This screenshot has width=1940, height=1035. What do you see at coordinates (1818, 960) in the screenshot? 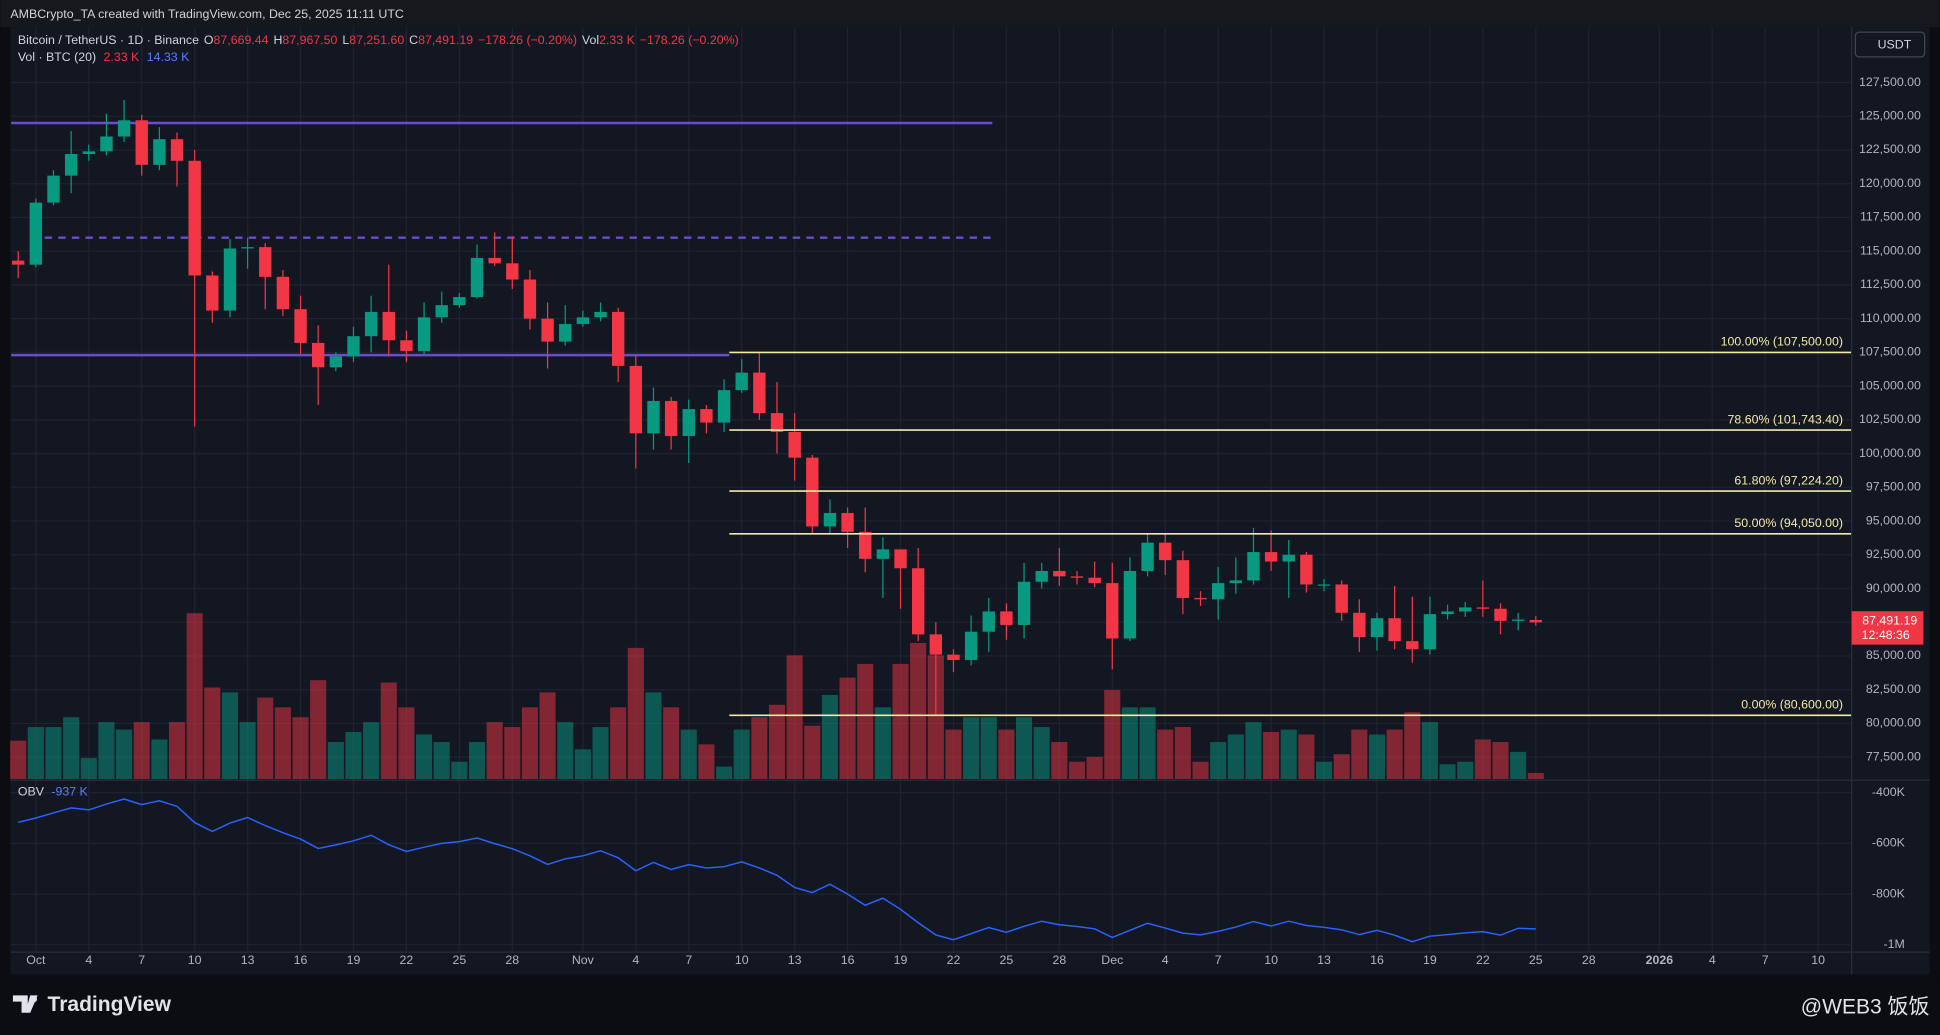
I see `x-tick-label: 10` at bounding box center [1818, 960].